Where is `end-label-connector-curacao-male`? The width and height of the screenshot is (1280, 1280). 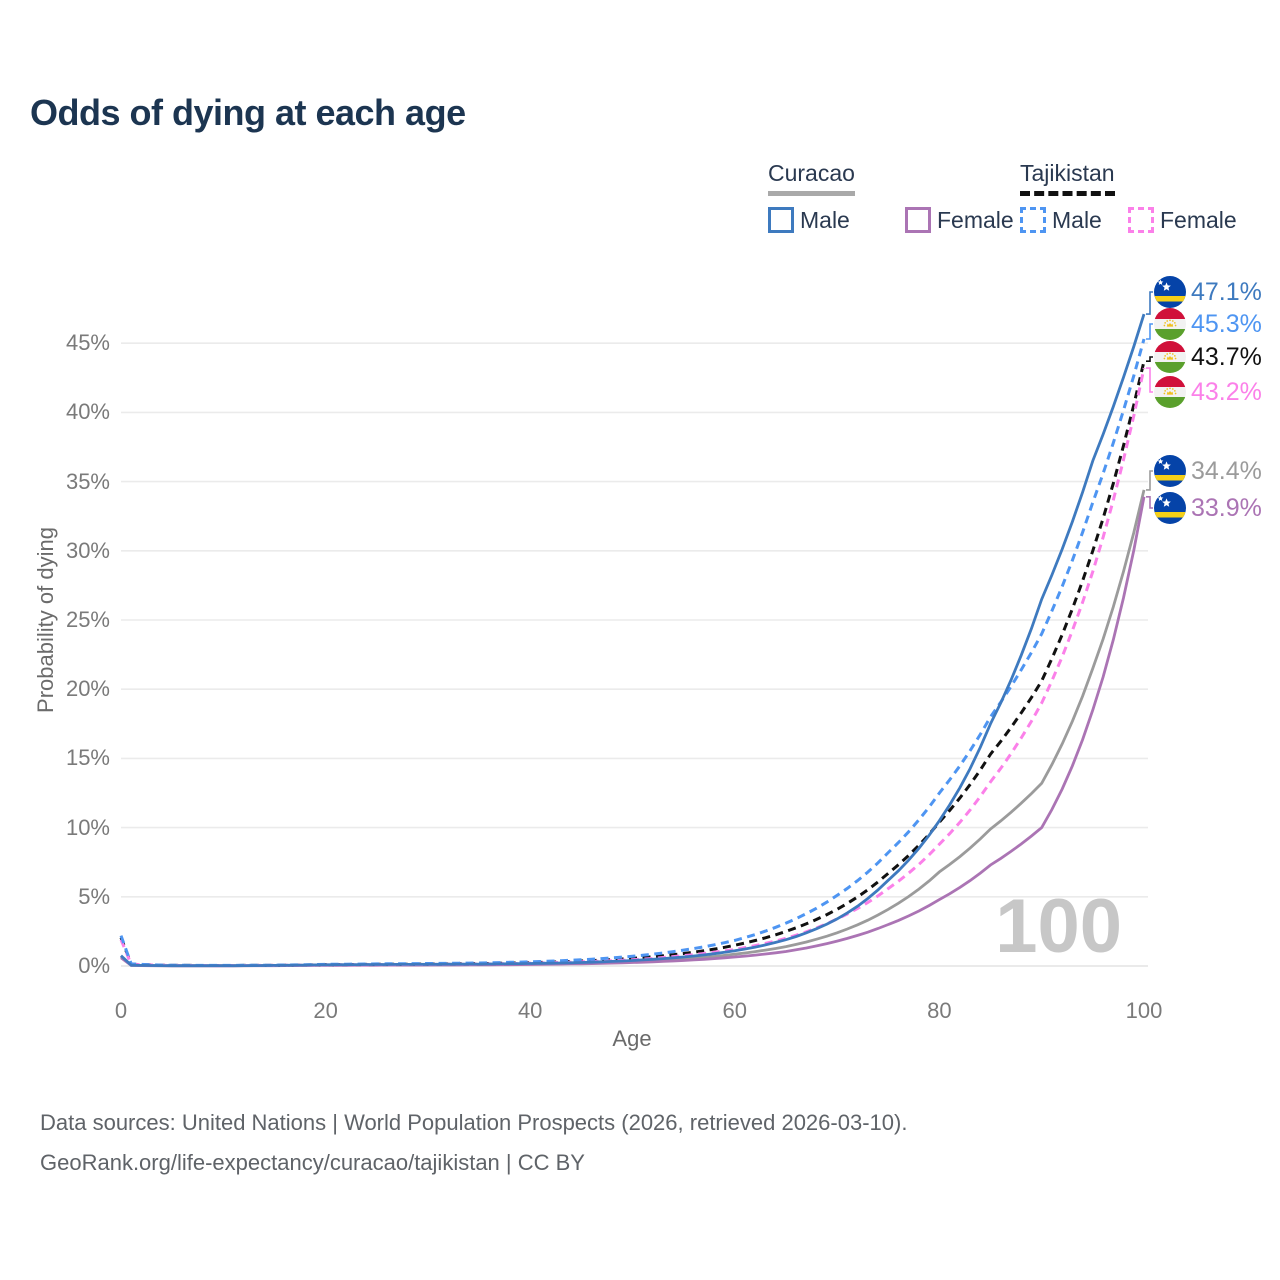 end-label-connector-curacao-male is located at coordinates (1149, 303).